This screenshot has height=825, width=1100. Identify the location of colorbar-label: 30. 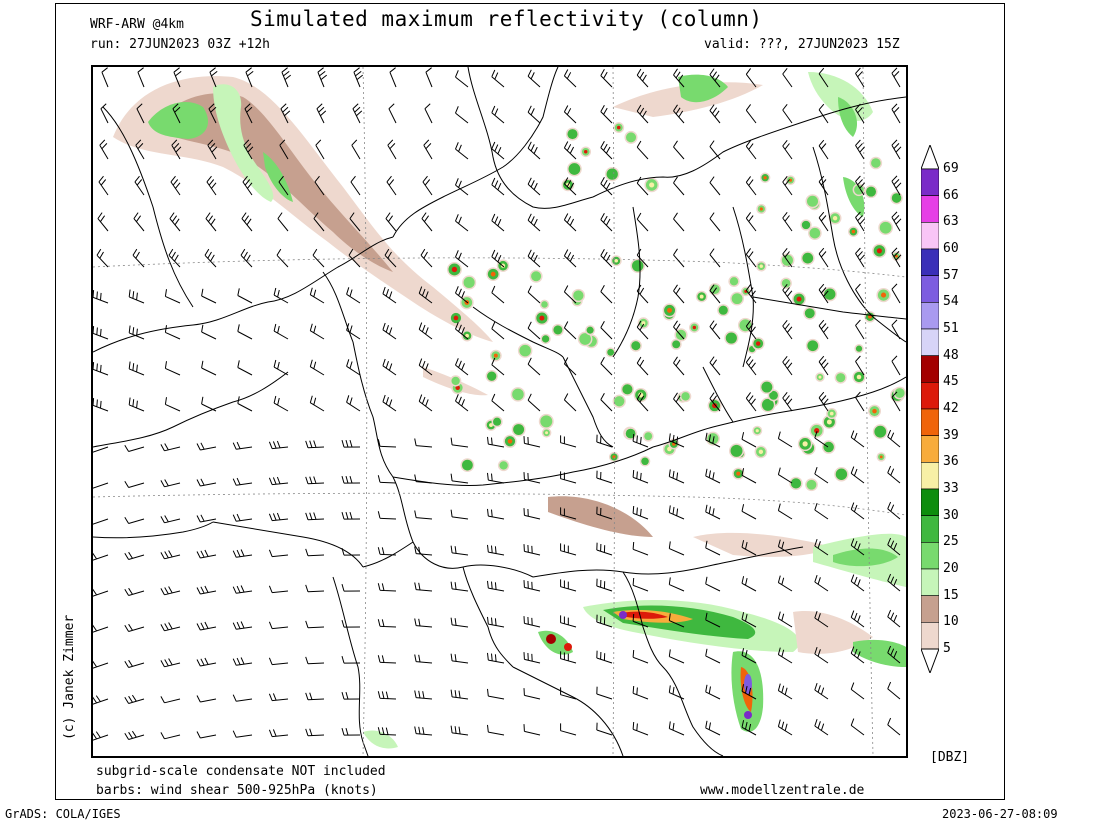
(951, 515).